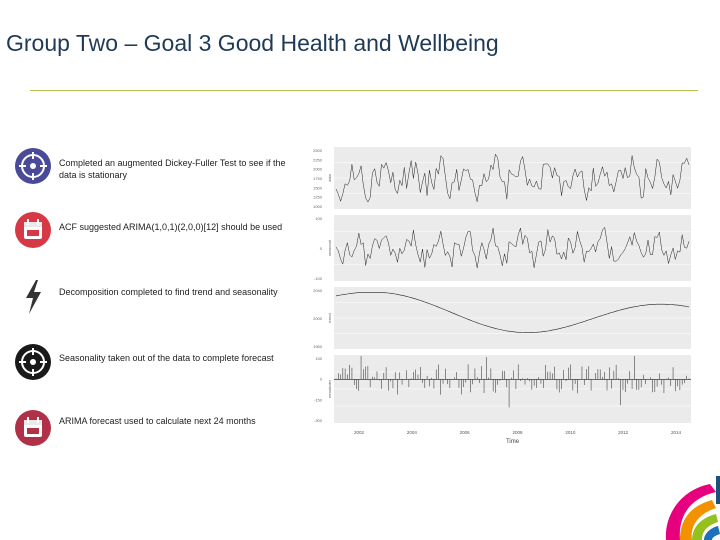 The height and width of the screenshot is (540, 720). Describe the element at coordinates (329, 388) in the screenshot. I see `panel-ylabel: remainder` at that location.